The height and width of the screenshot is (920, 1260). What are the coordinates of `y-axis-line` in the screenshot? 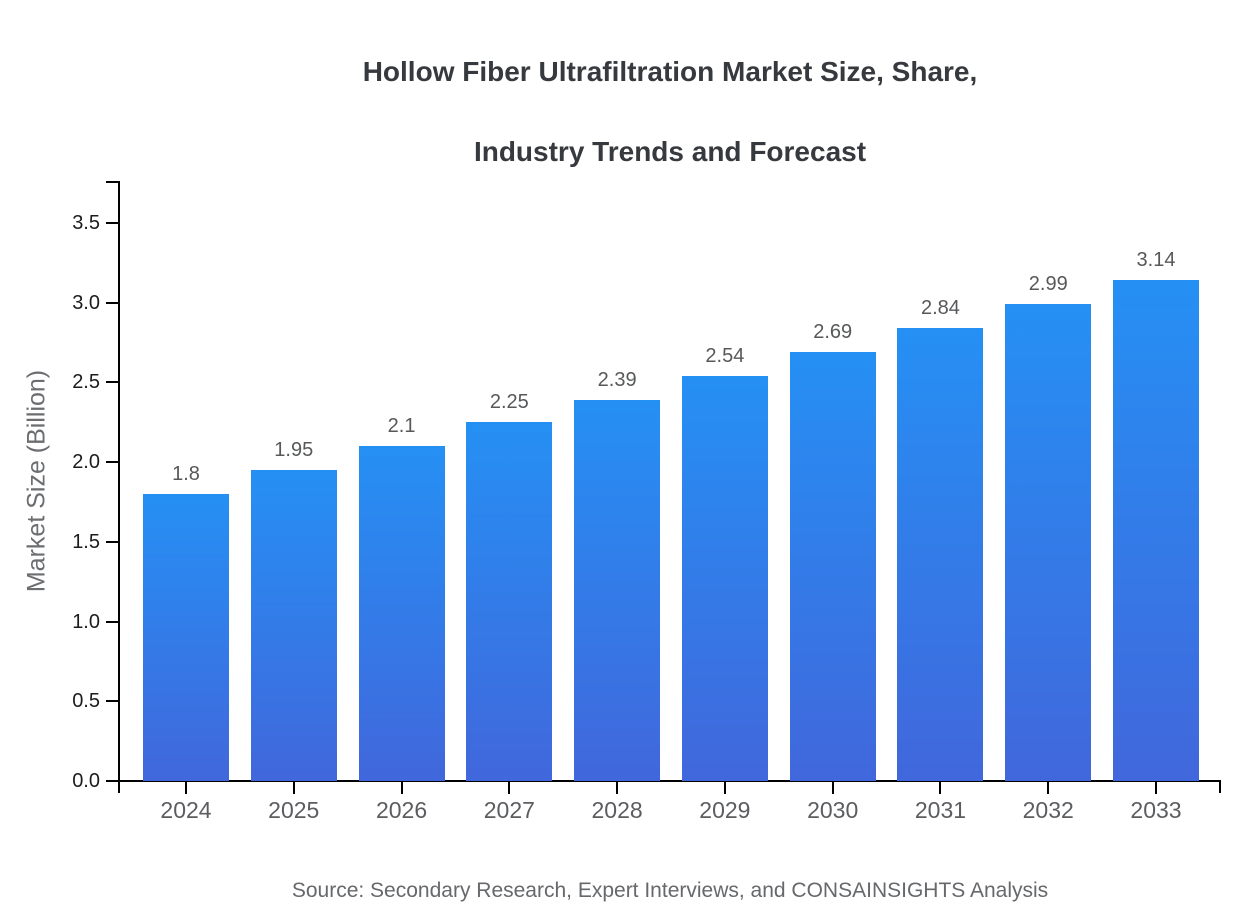 It's located at (119, 487).